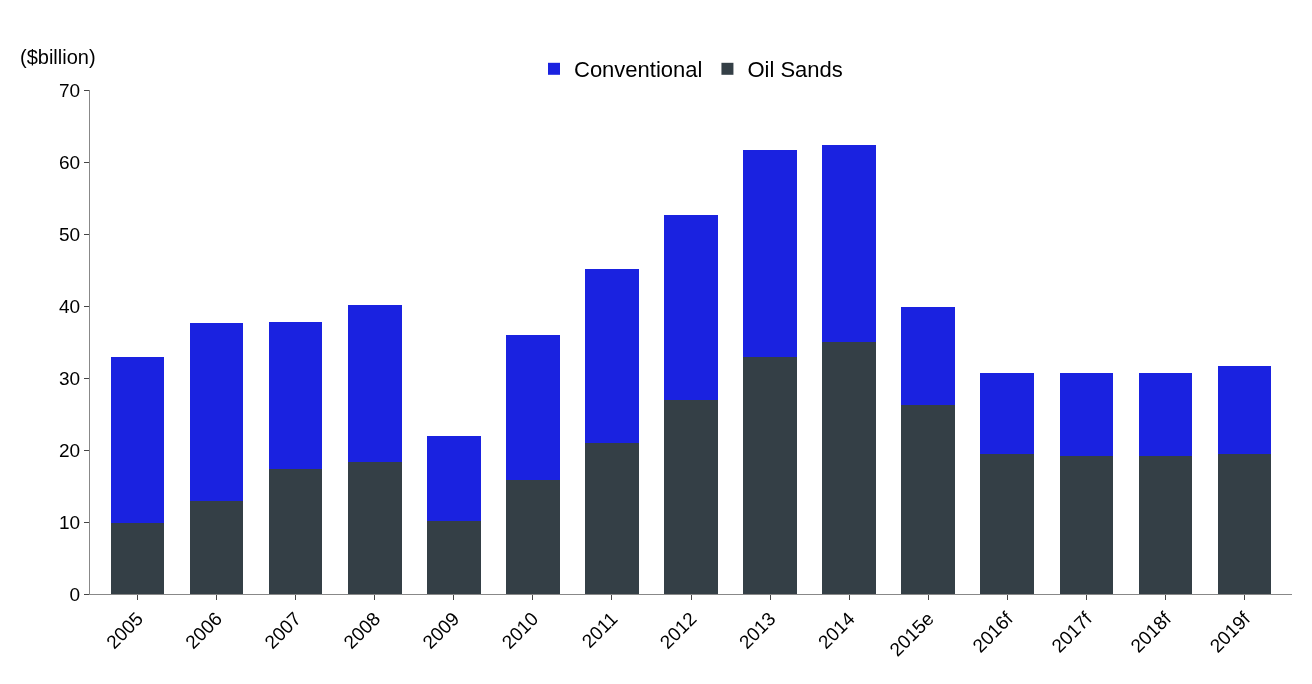 The height and width of the screenshot is (684, 1312). What do you see at coordinates (70, 378) in the screenshot?
I see `y-tick-label: 30` at bounding box center [70, 378].